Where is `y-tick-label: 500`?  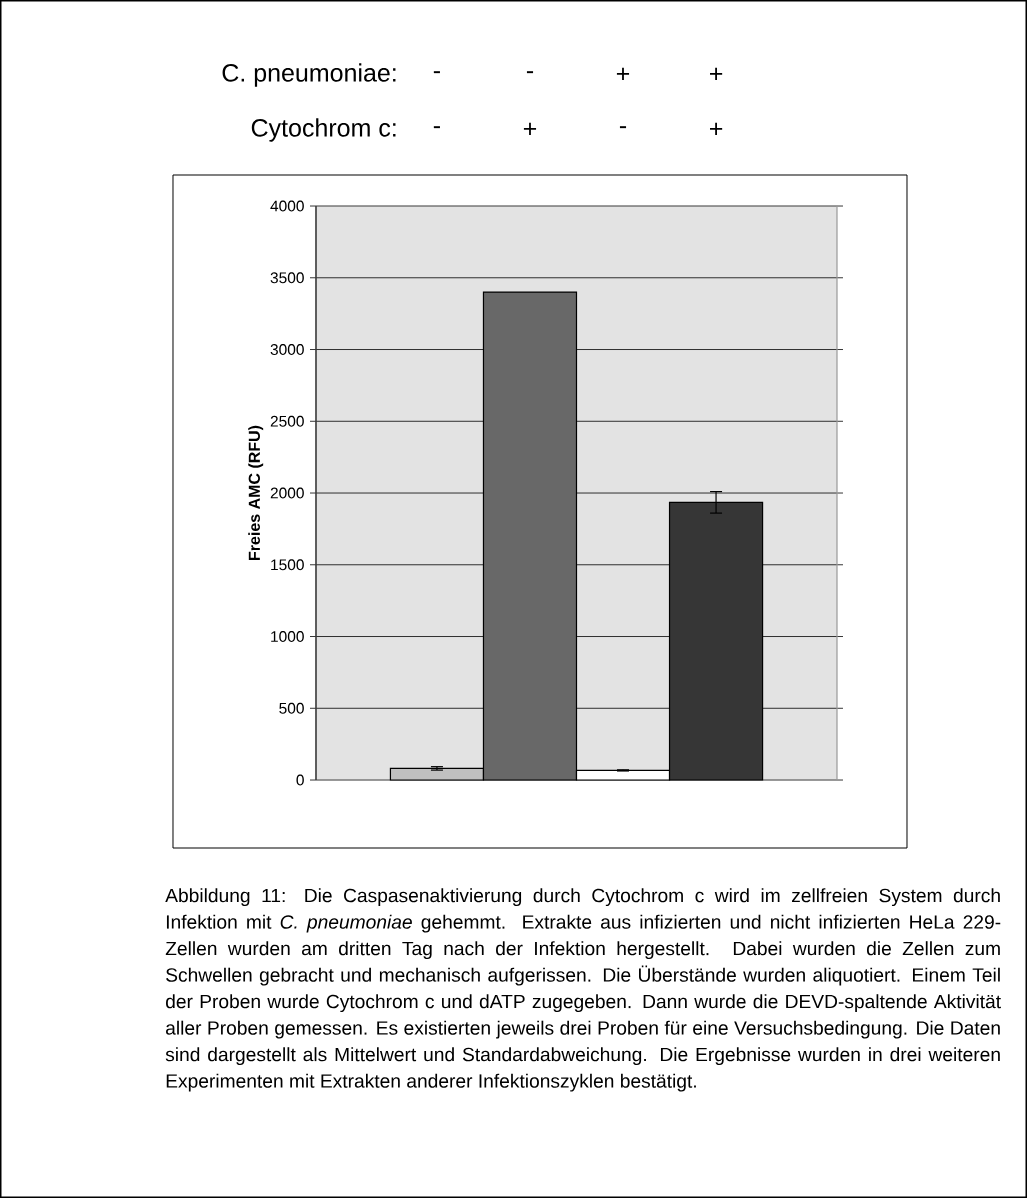 y-tick-label: 500 is located at coordinates (291, 708).